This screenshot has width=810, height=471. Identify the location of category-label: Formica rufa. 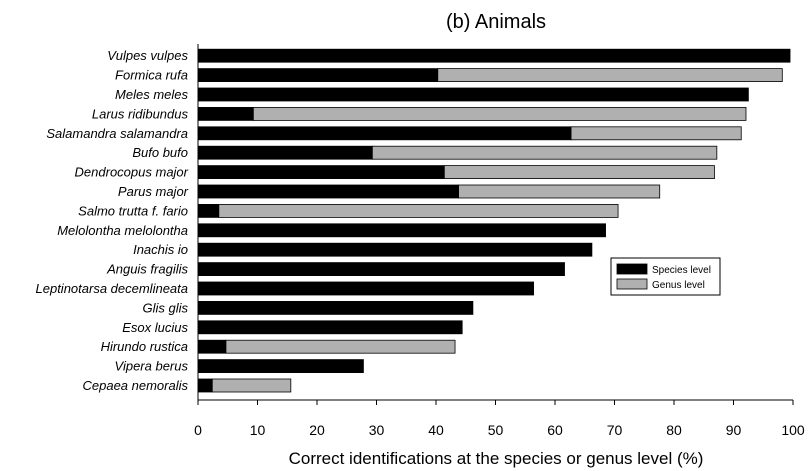
(151, 75).